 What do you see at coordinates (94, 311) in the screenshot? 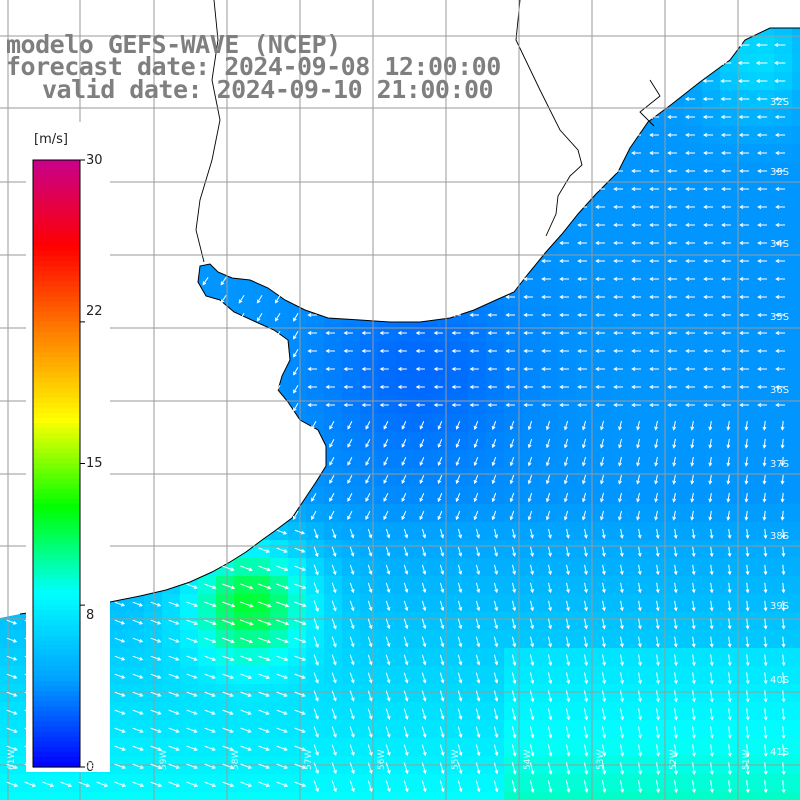
I see `colorbar-tick-22: 22` at bounding box center [94, 311].